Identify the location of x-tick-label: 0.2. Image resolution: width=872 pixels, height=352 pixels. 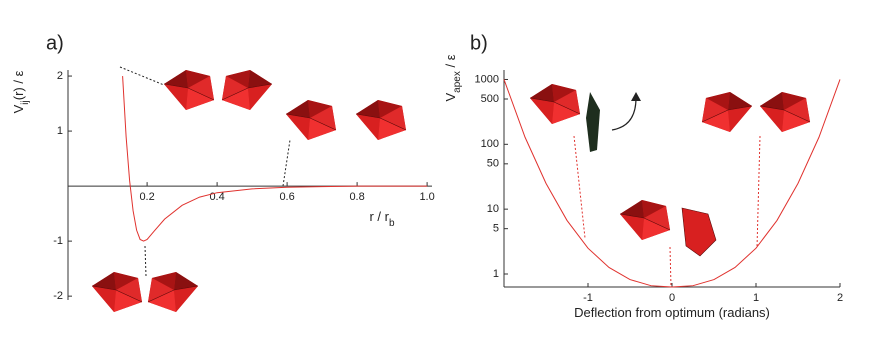
(146, 197).